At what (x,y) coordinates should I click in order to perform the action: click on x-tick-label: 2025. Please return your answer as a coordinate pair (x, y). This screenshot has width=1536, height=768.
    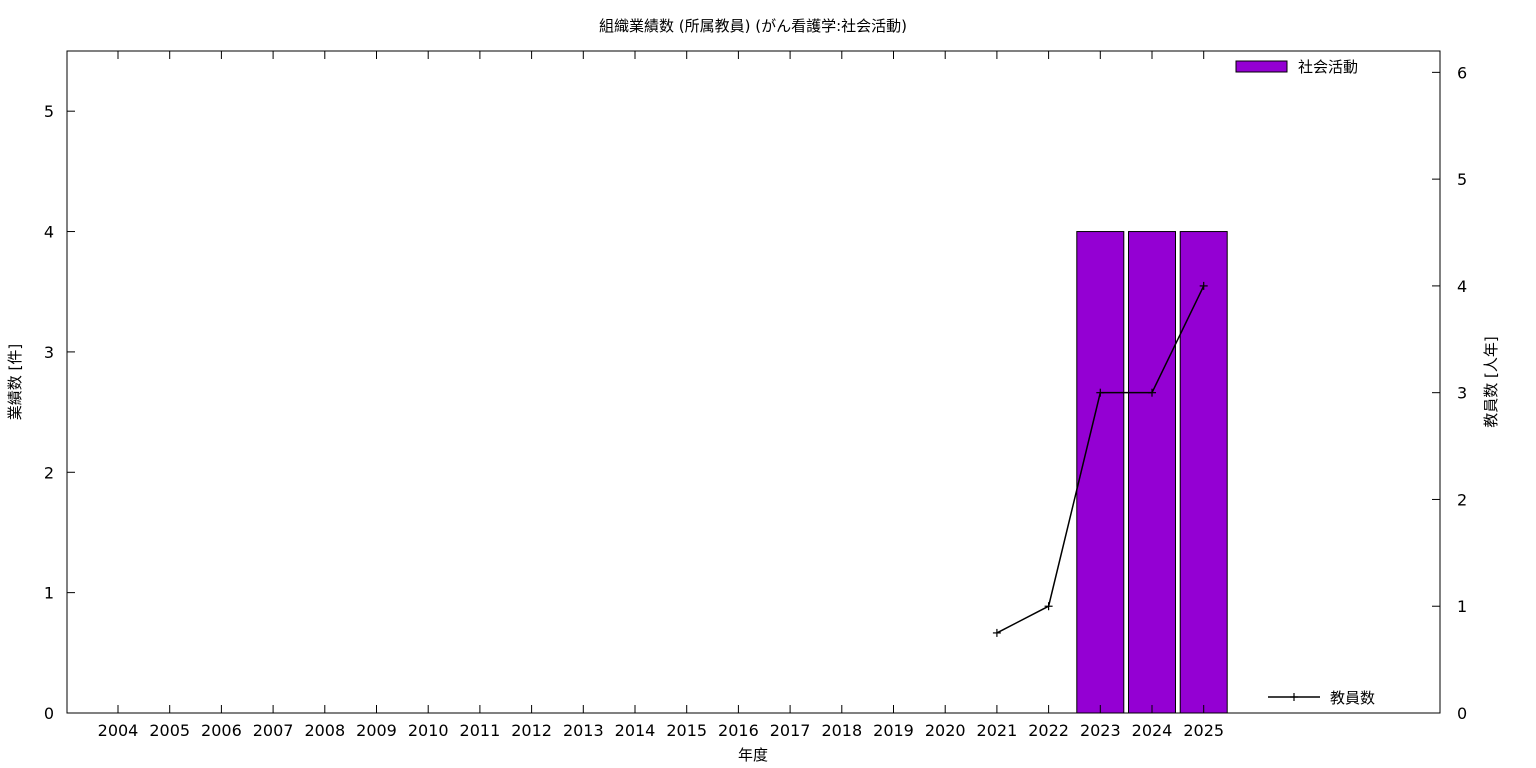
    Looking at the image, I should click on (1203, 730).